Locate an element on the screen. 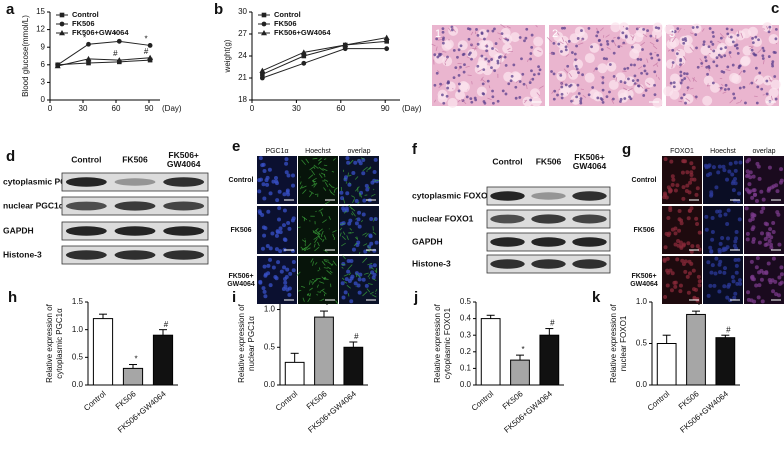  y-axis-label: nuclear PGC1α is located at coordinates (251, 343).